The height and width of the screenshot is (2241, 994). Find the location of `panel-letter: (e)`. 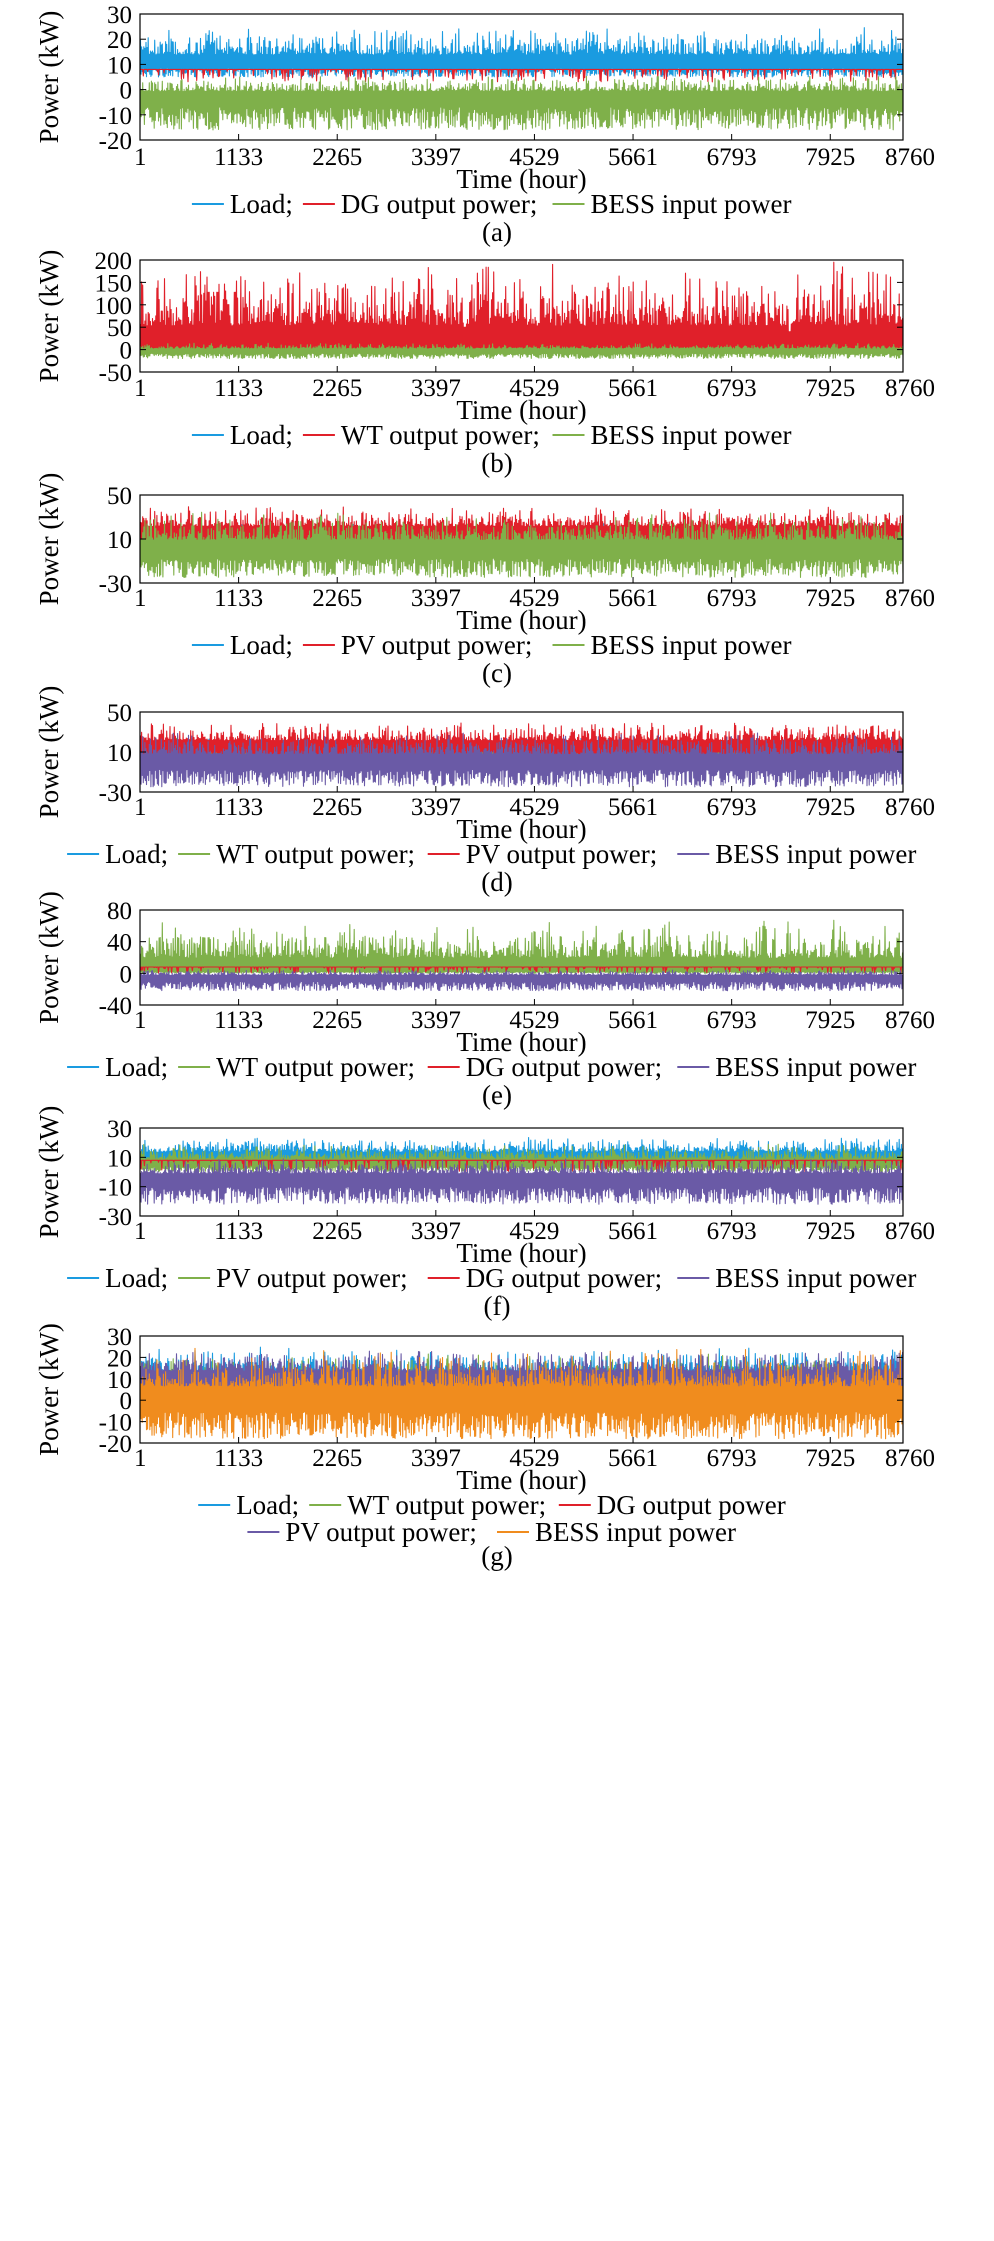

panel-letter: (e) is located at coordinates (497, 1095).